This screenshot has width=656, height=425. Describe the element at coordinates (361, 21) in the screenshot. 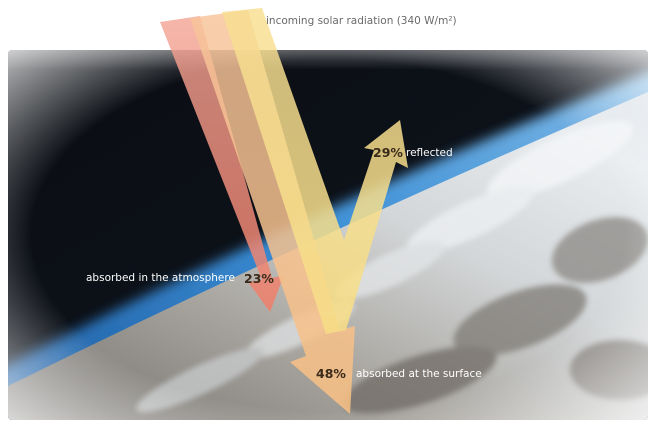

I see `diagram-title: incoming solar radiation (340 W/m²)` at that location.